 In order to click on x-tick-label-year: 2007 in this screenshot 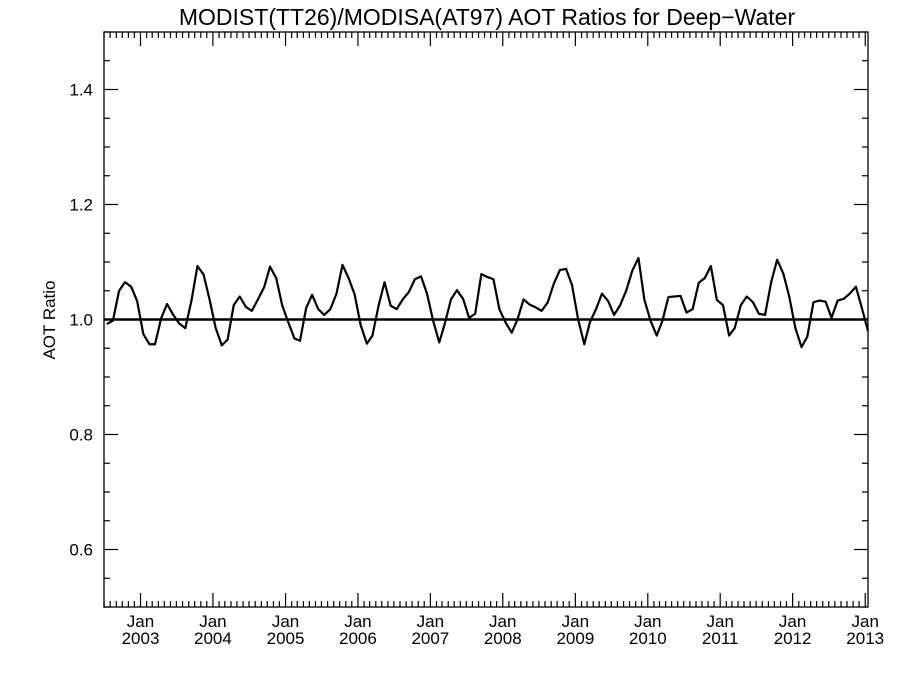, I will do `click(430, 638)`.